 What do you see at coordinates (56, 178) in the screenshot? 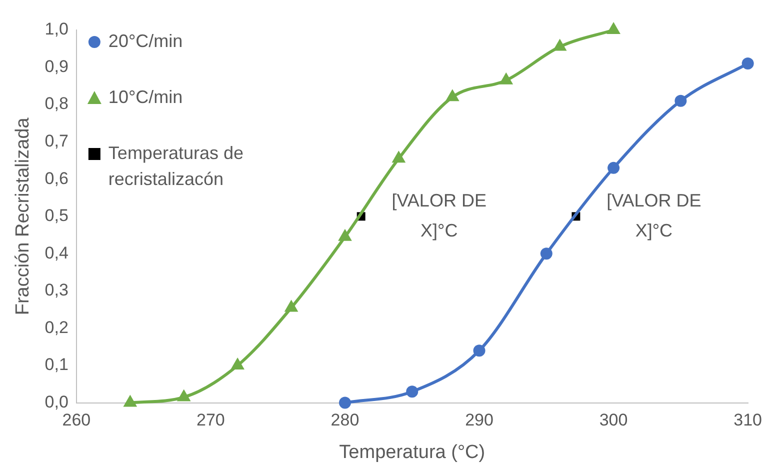
I see `y-tick-label: 0,6` at bounding box center [56, 178].